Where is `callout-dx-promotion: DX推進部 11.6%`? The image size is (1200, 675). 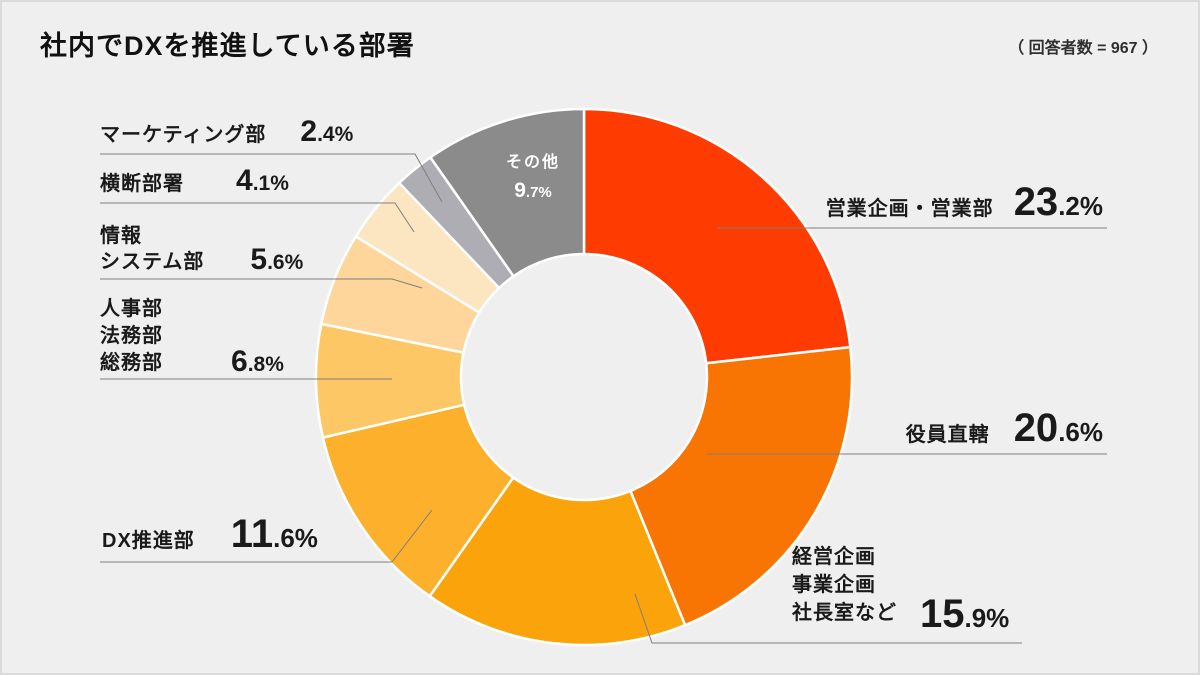 callout-dx-promotion: DX推進部 11.6% is located at coordinates (210, 534).